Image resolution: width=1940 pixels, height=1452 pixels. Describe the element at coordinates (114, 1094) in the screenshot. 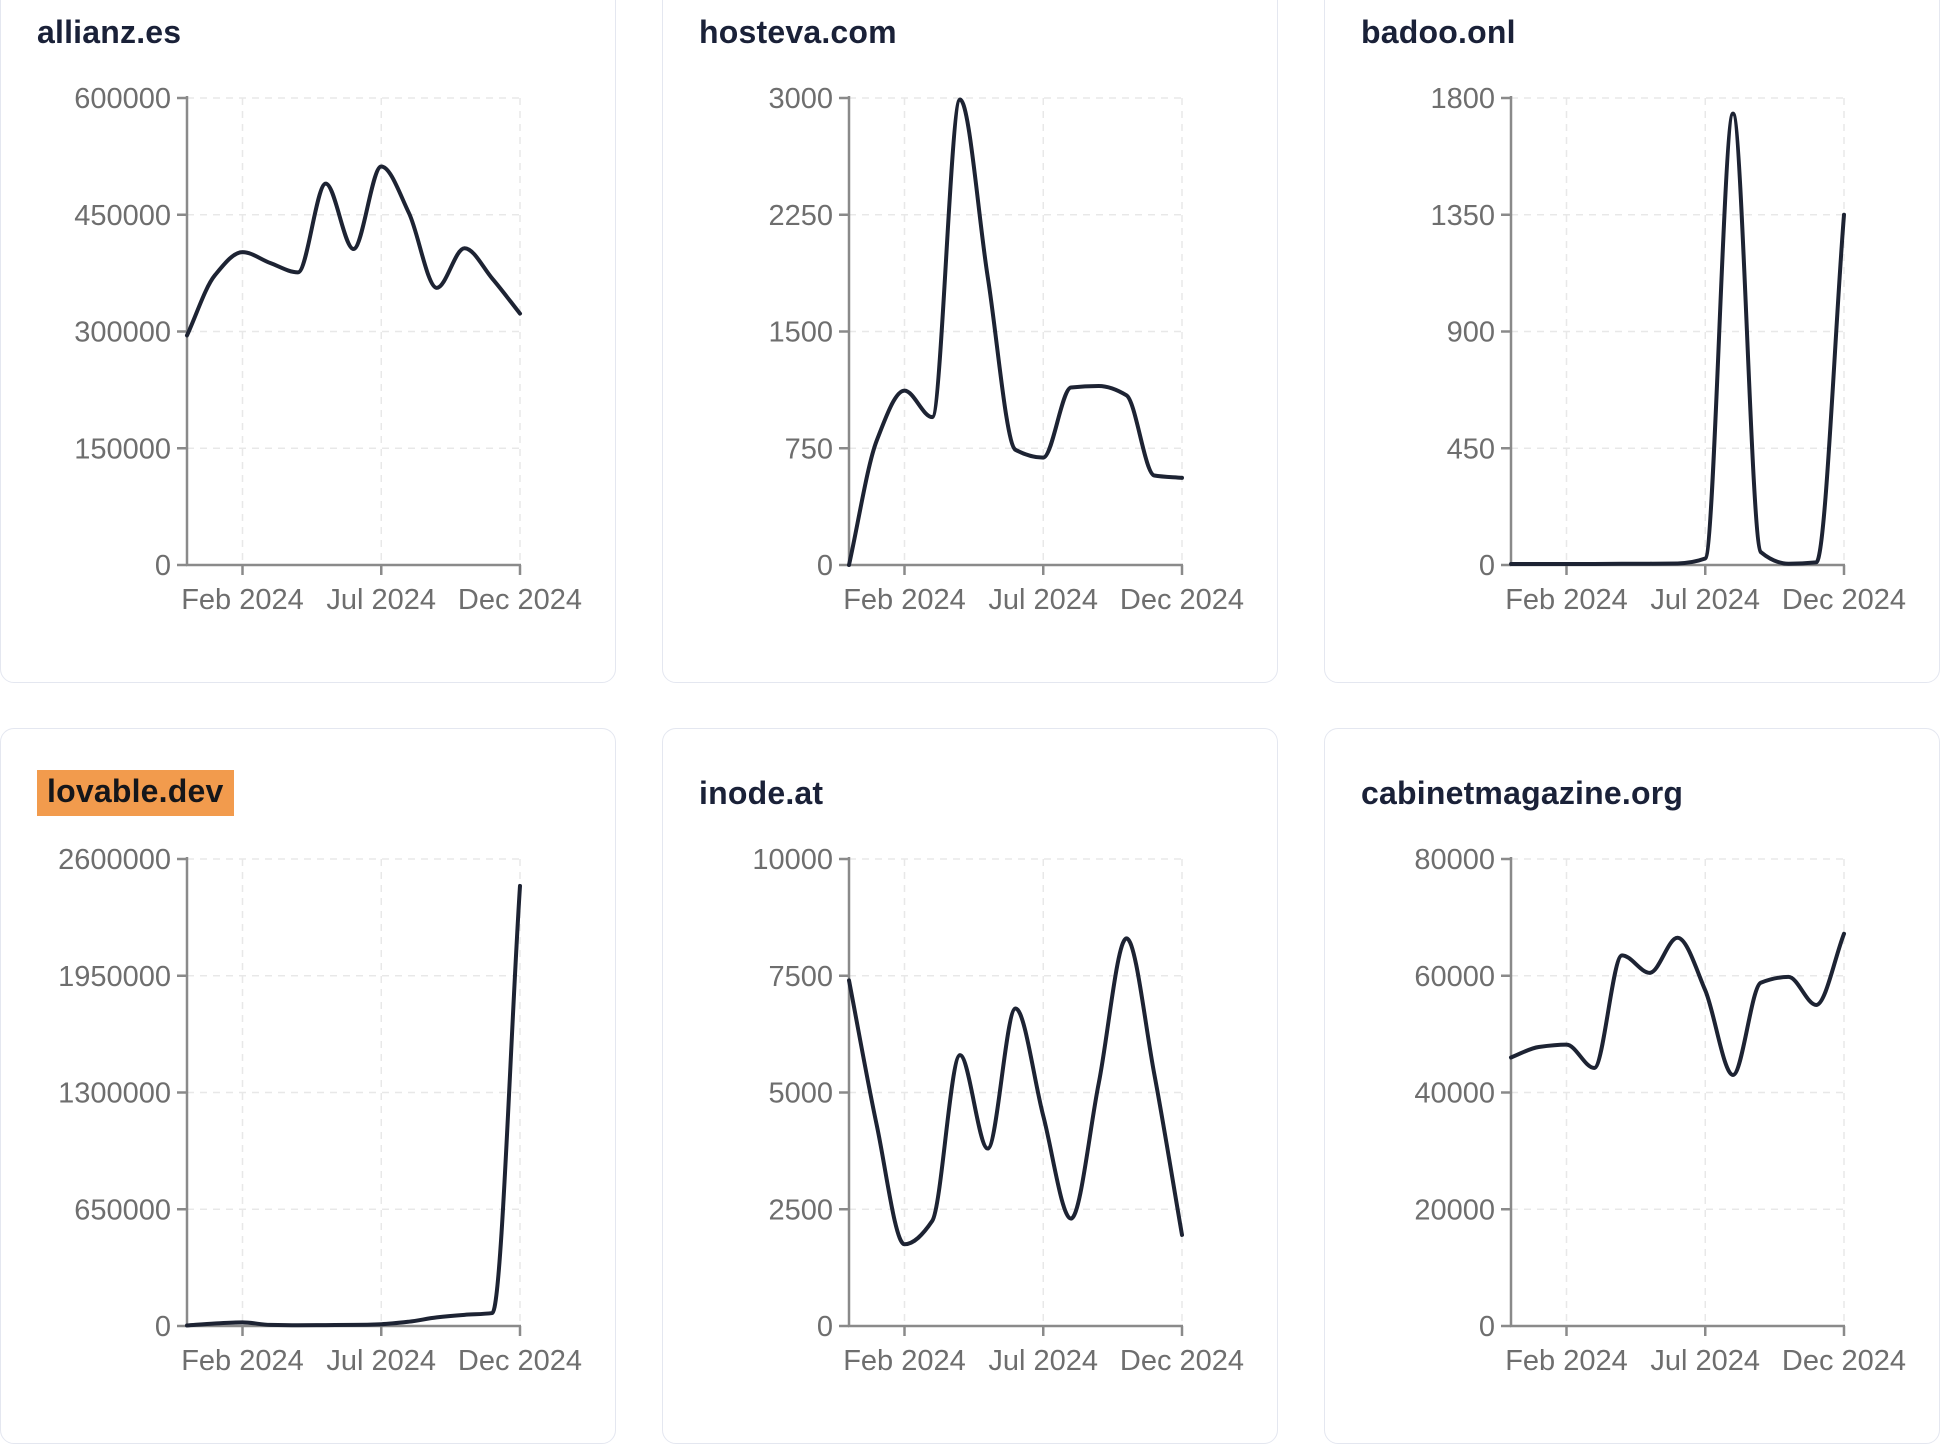

I see `y-tick-label: 1300000` at that location.